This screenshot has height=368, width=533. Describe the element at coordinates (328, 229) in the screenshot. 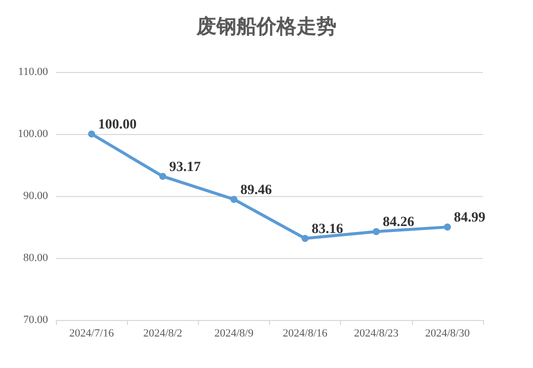

I see `data-label: 83.16` at that location.